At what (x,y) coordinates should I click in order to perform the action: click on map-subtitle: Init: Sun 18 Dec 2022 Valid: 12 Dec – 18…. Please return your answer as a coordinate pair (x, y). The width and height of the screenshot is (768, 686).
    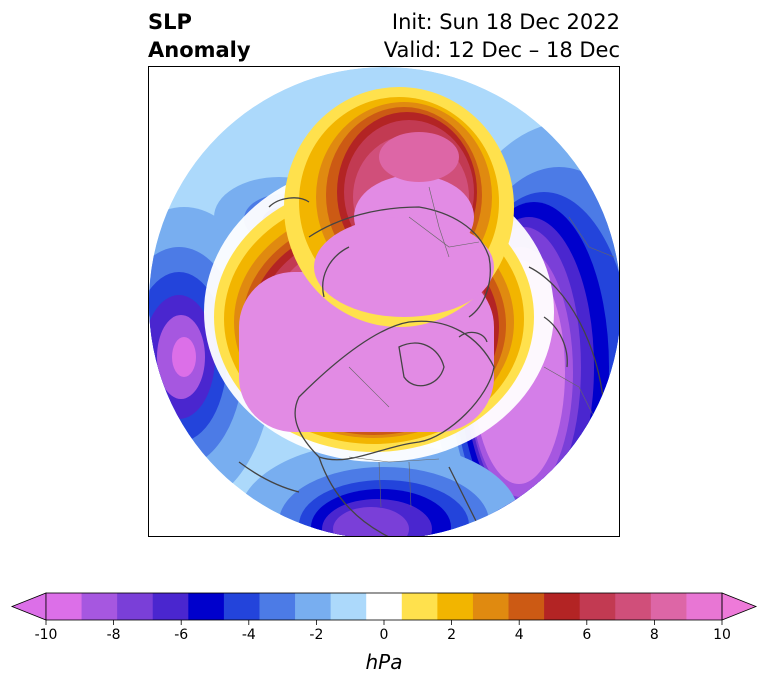
    Looking at the image, I should click on (502, 36).